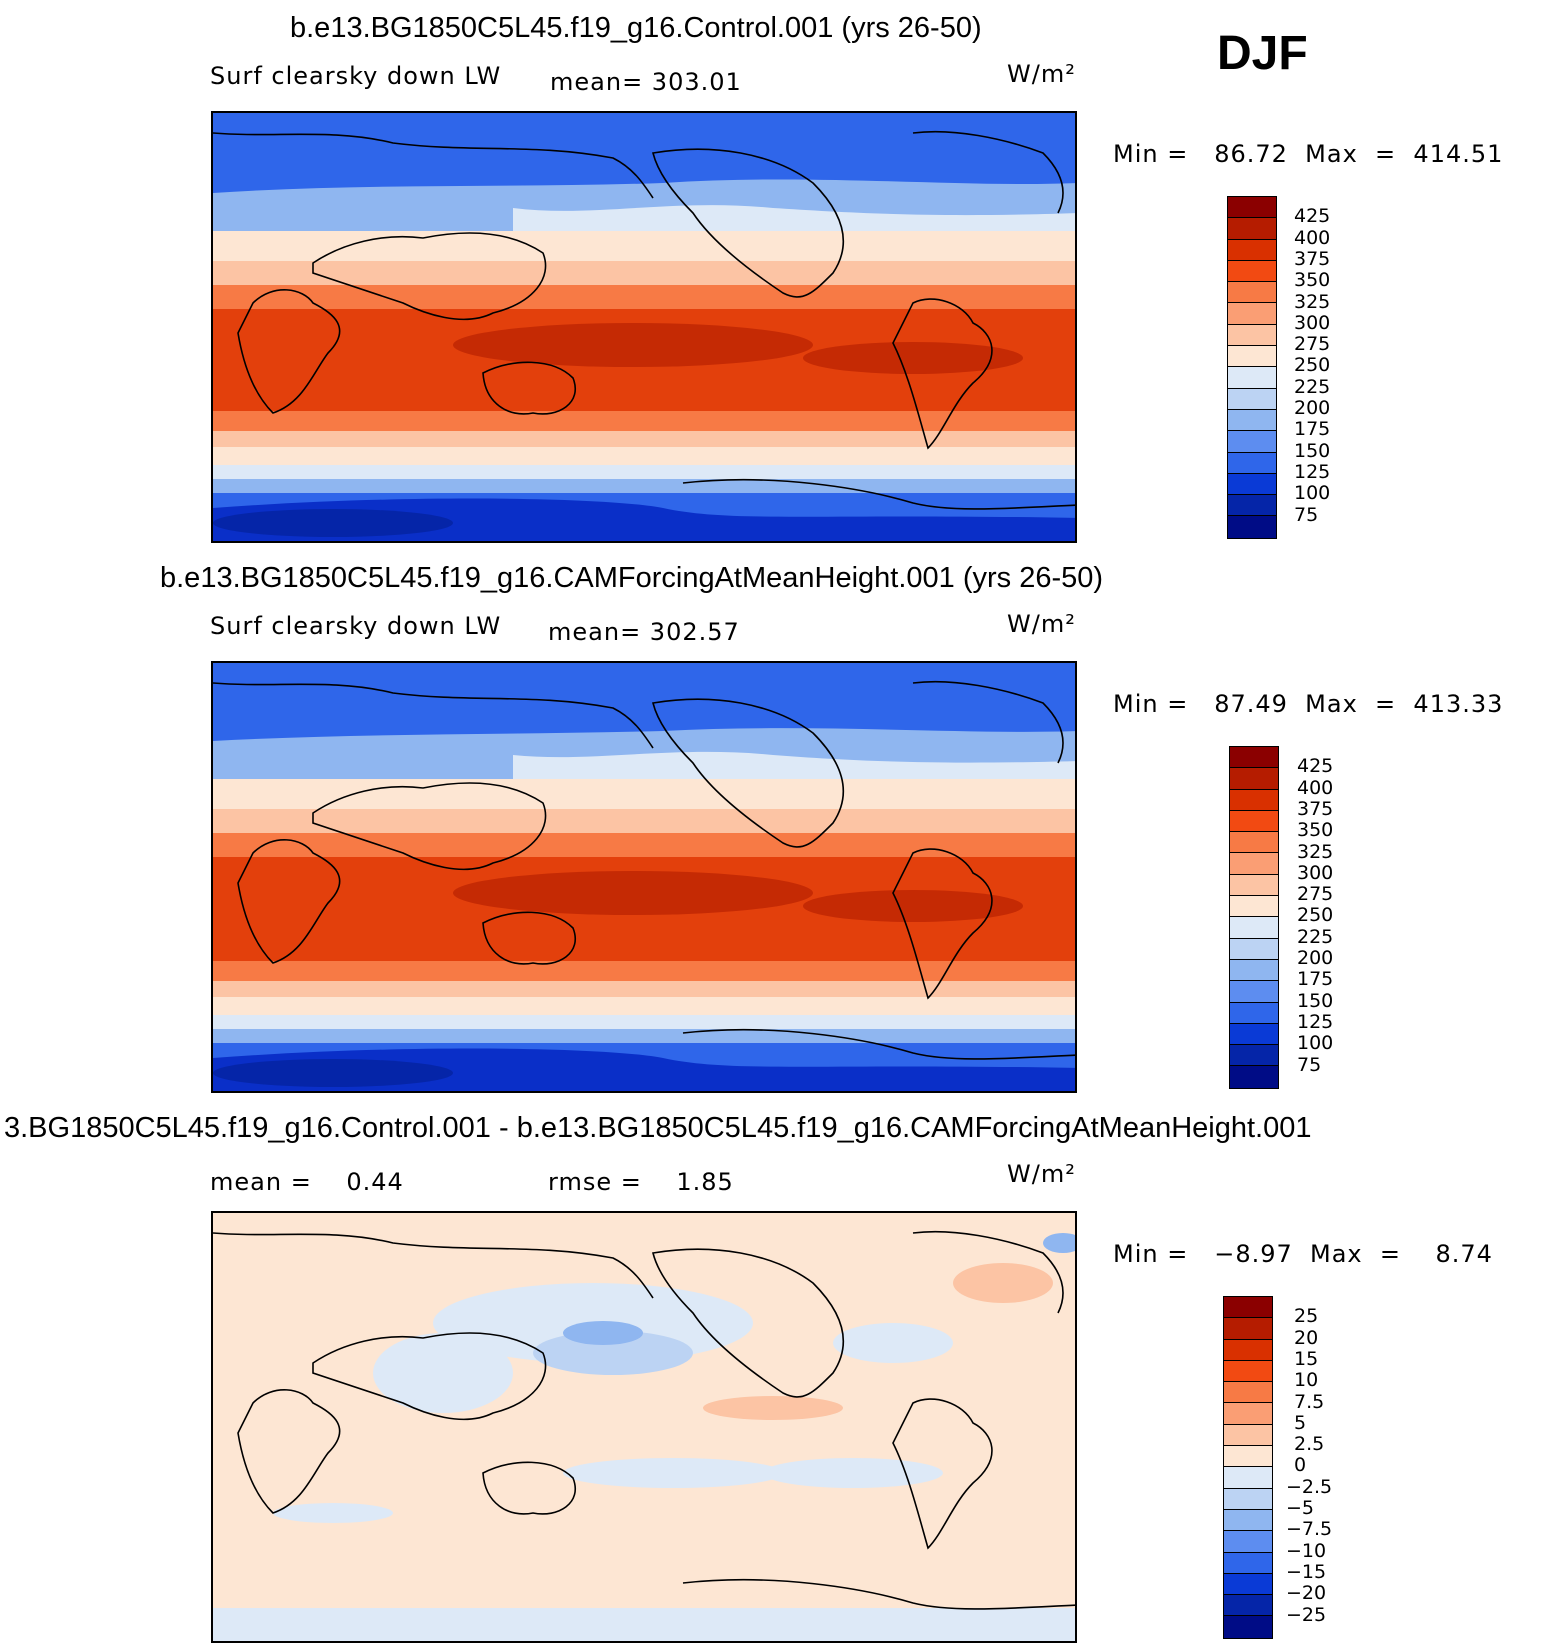  Describe the element at coordinates (1041, 624) in the screenshot. I see `panel2-units: W/m²` at that location.